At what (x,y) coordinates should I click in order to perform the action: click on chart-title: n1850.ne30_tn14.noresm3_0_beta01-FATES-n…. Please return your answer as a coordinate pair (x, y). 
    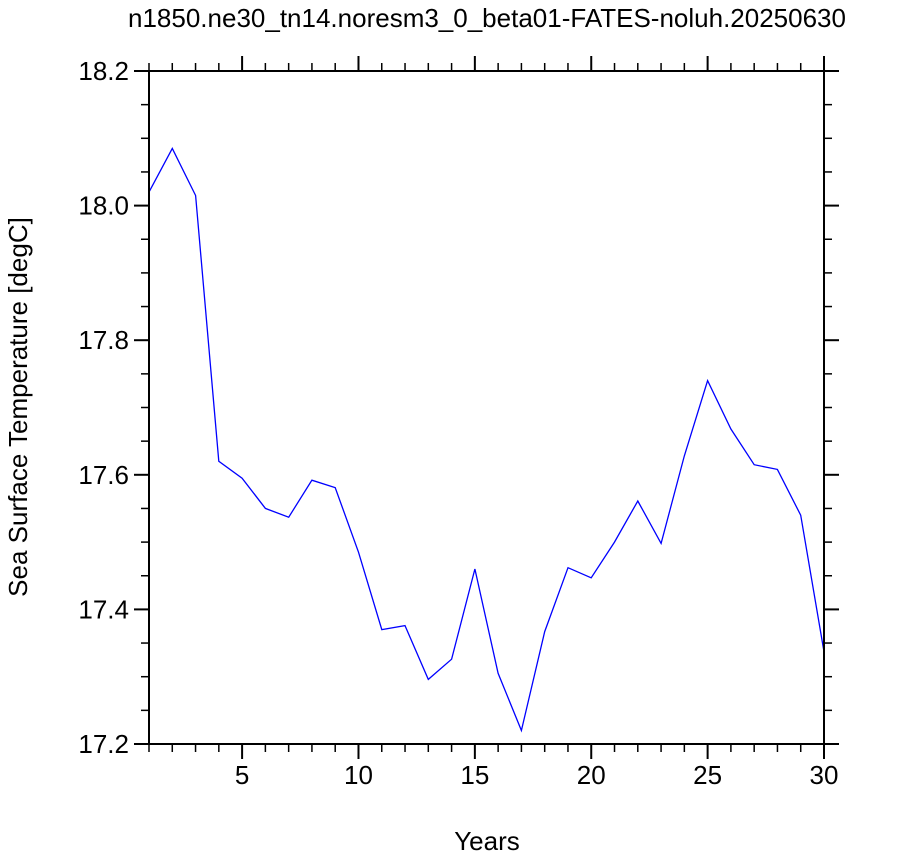
    Looking at the image, I should click on (487, 18).